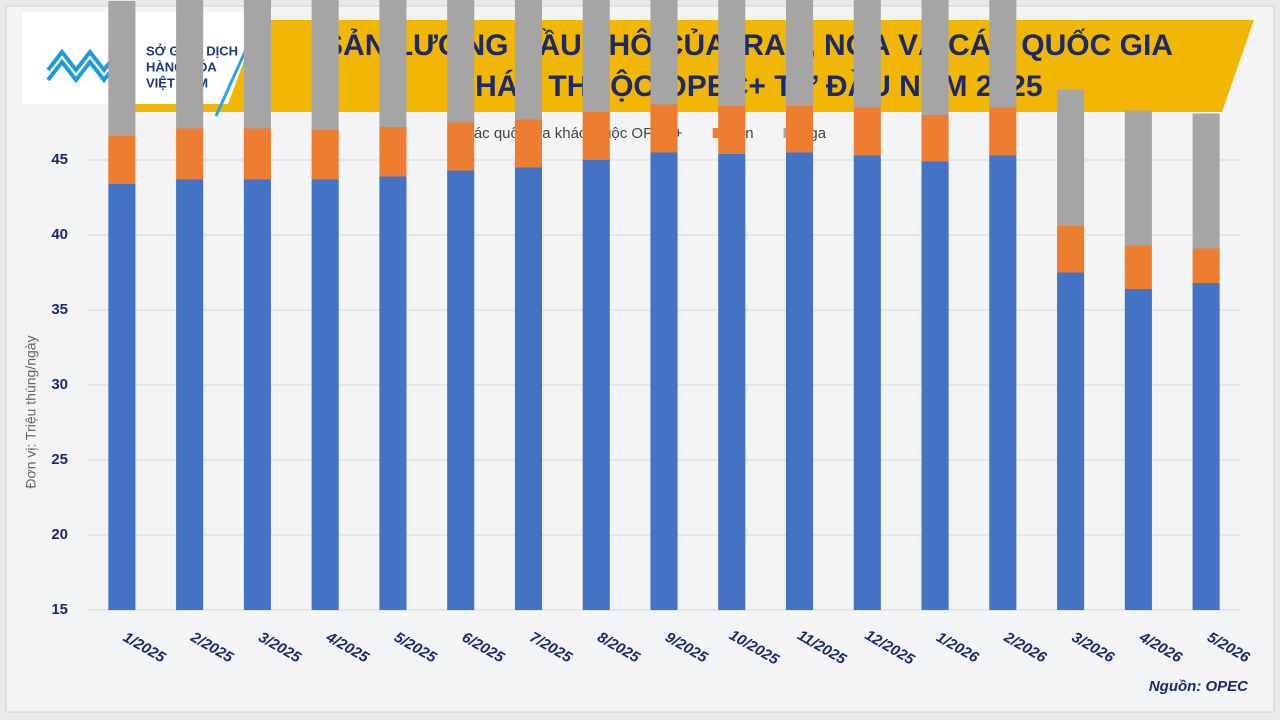 The width and height of the screenshot is (1280, 720). I want to click on source: Nguồn: OPEC, so click(1199, 686).